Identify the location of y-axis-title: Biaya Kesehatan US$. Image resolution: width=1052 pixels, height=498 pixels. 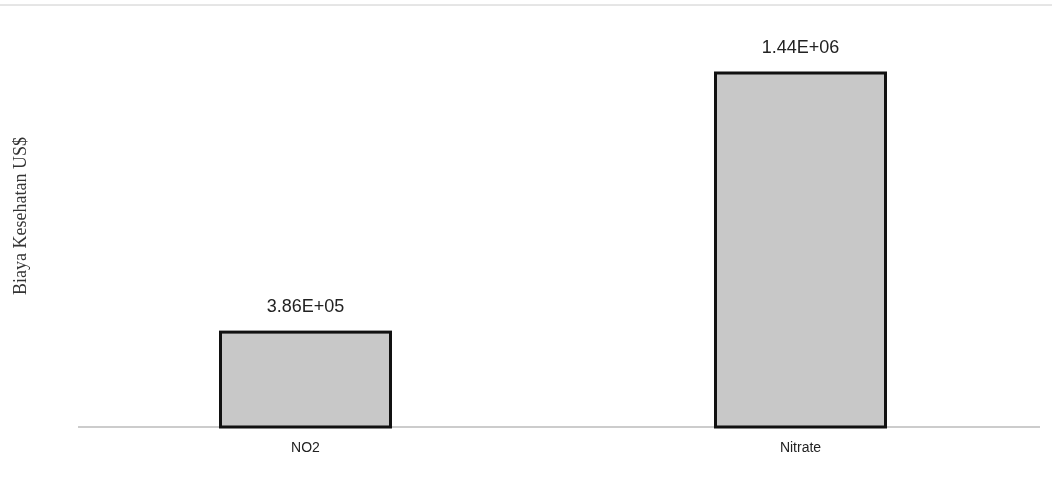
(20, 216).